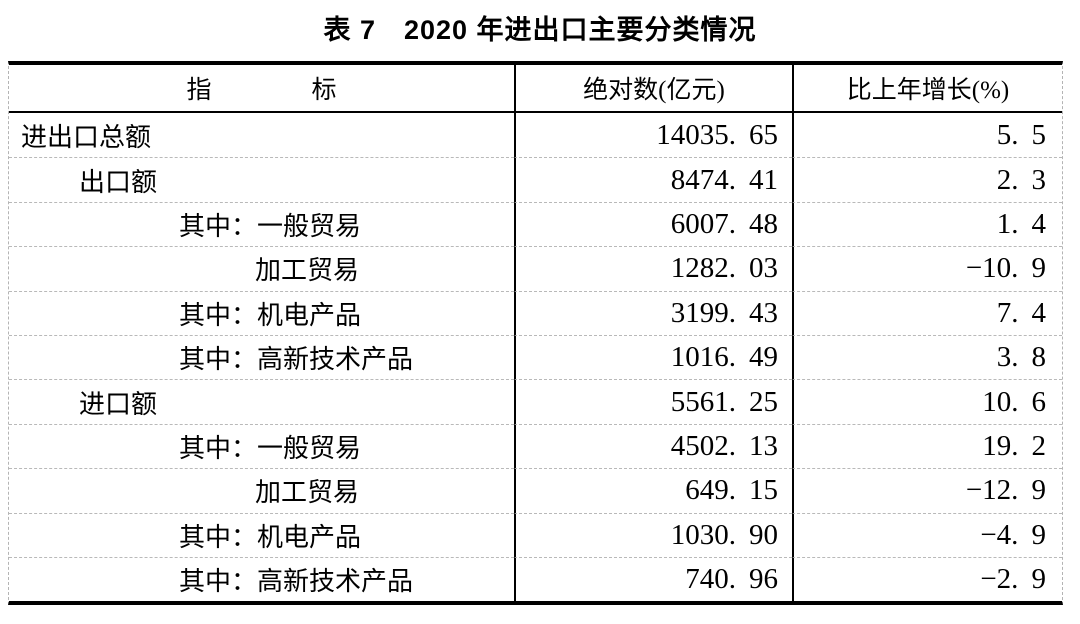  Describe the element at coordinates (927, 357) in the screenshot. I see `growth-cell: 3. 8` at that location.